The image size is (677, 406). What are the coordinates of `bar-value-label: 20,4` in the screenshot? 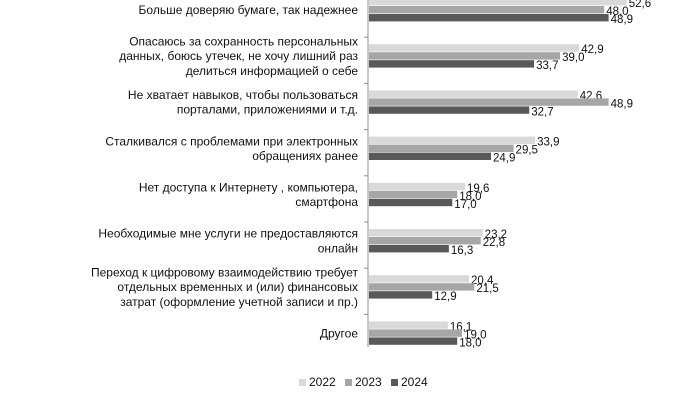 It's located at (482, 281).